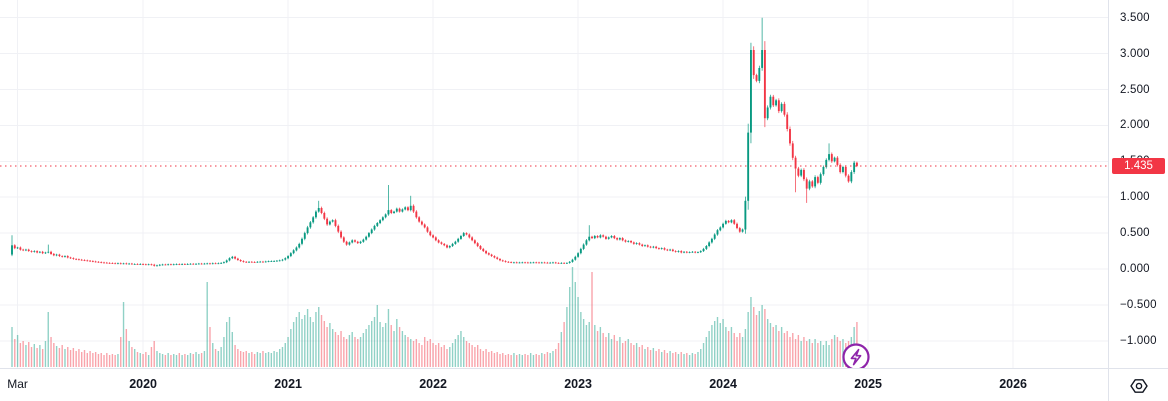 This screenshot has width=1168, height=401. I want to click on hexagon-settings-icon, so click(1139, 385).